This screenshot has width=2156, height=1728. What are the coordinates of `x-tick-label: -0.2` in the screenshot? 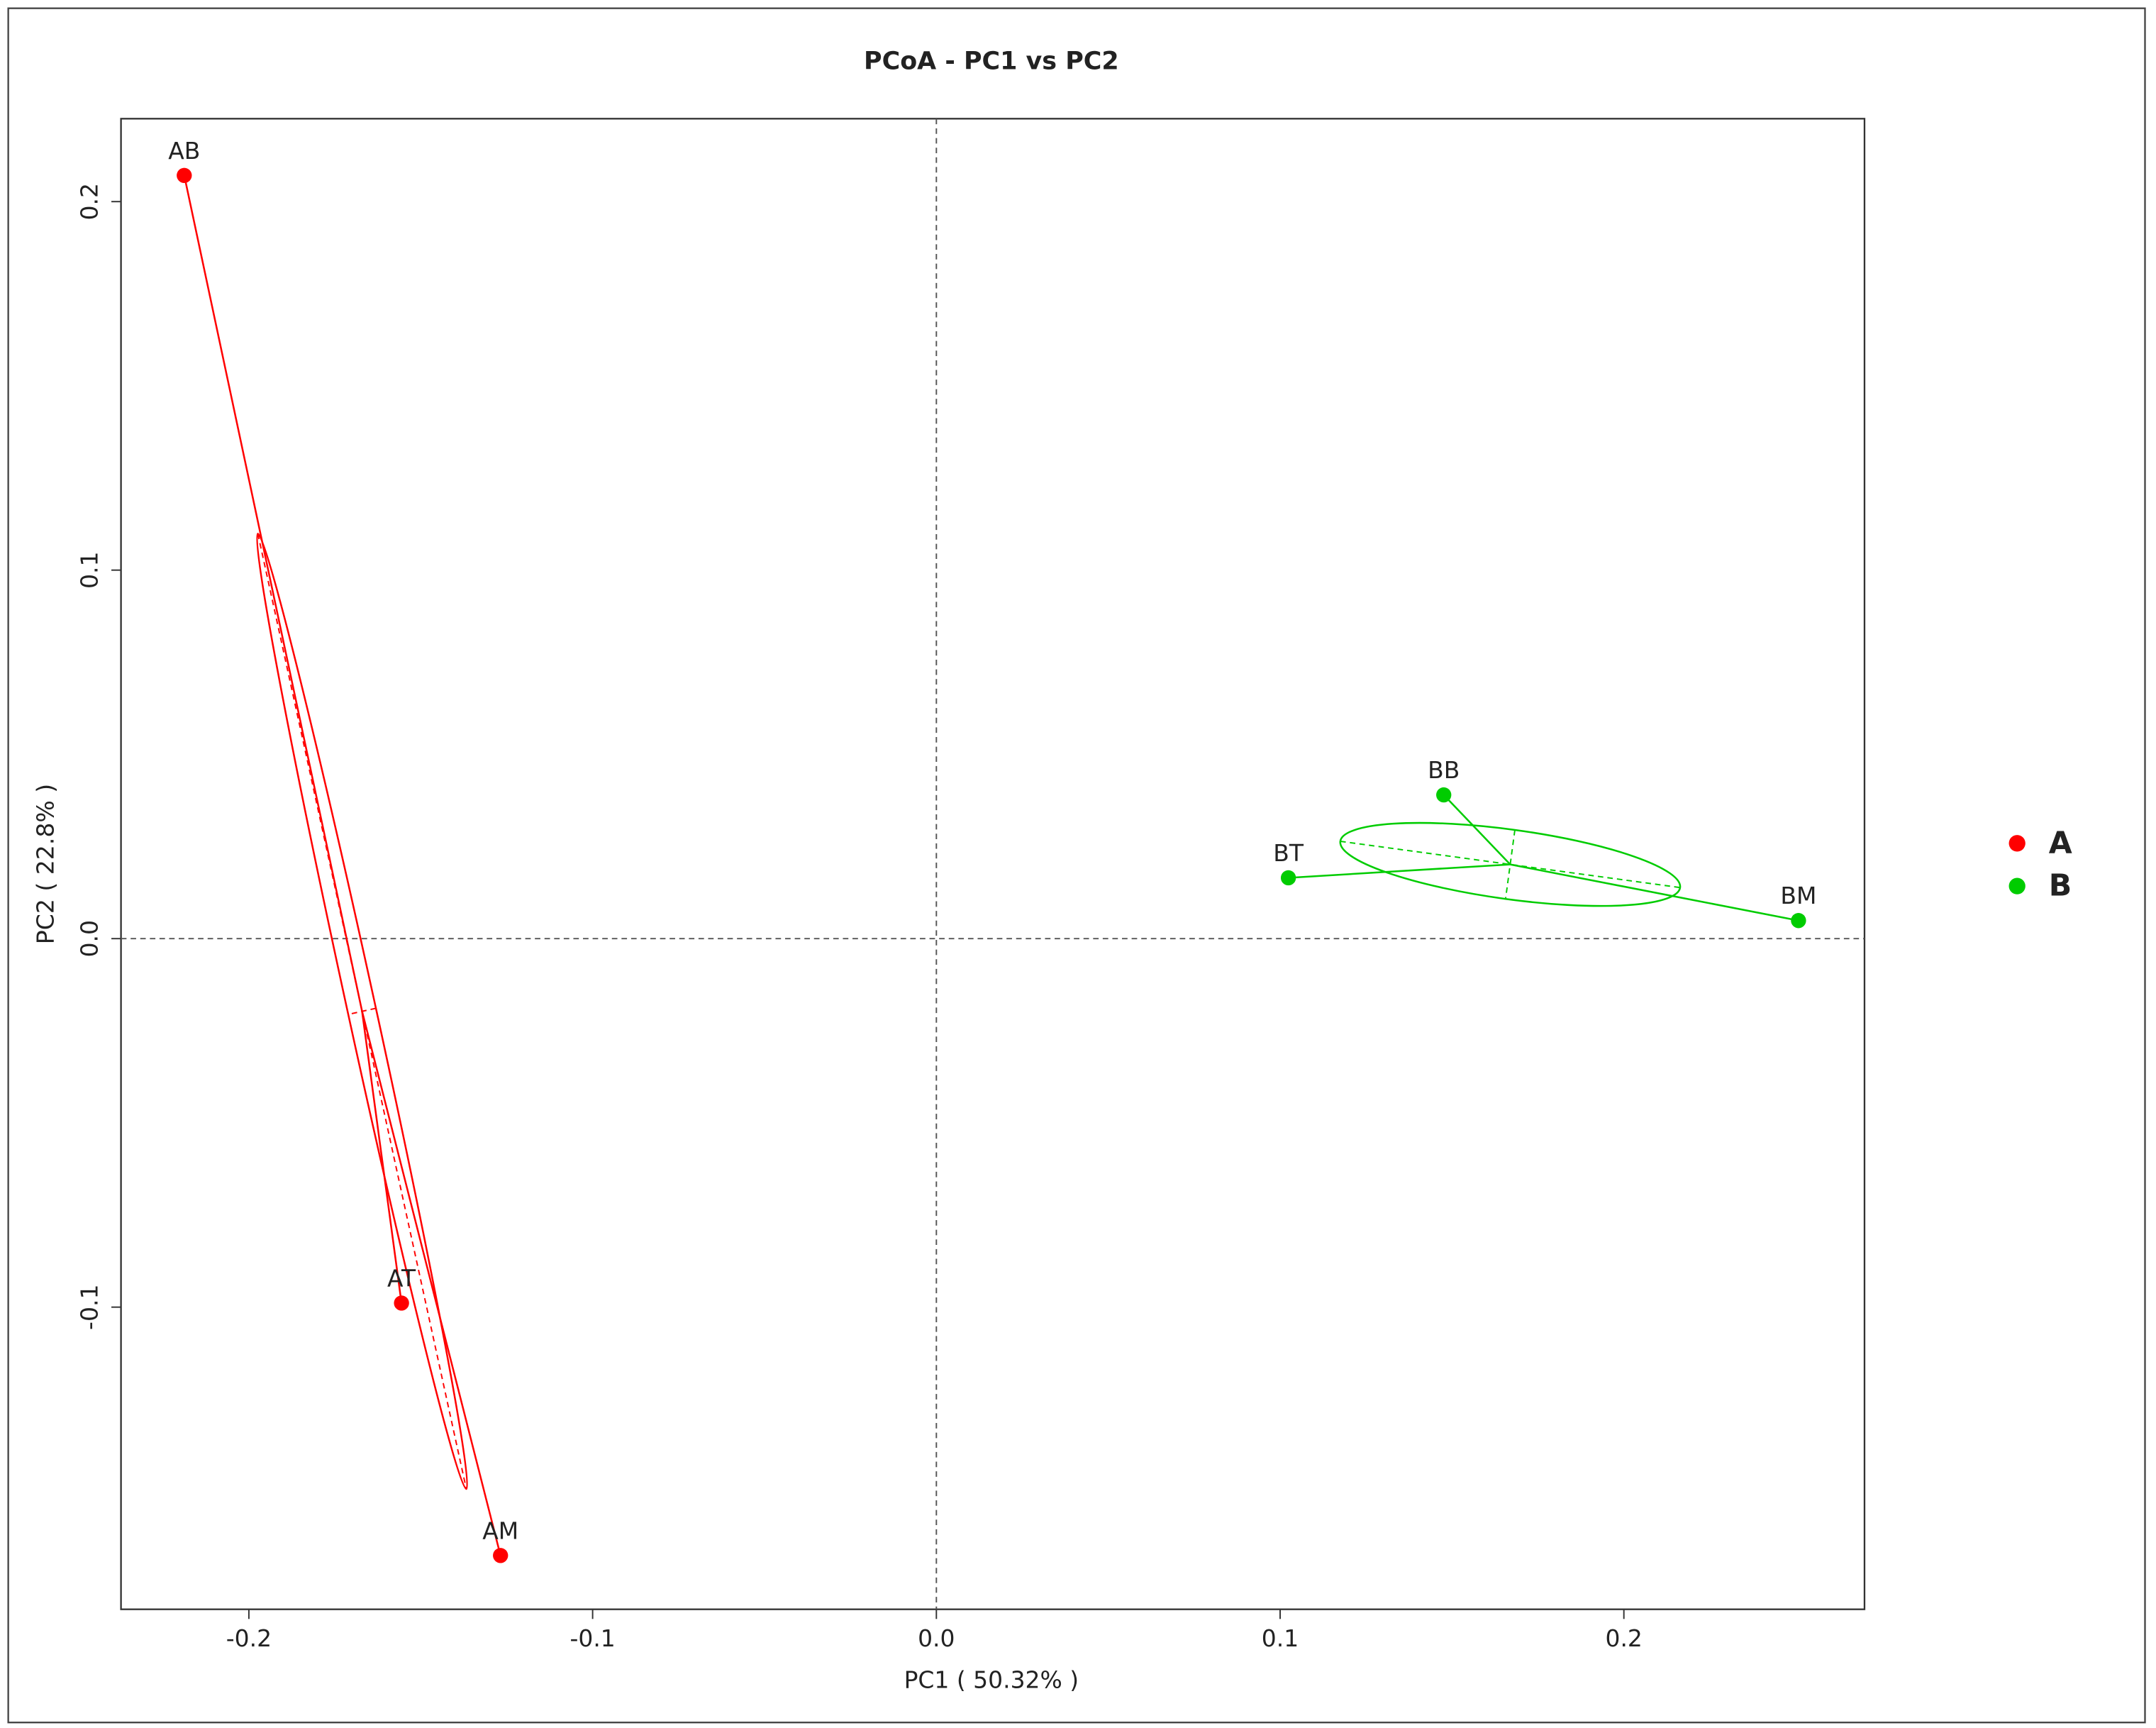 It's located at (249, 1638).